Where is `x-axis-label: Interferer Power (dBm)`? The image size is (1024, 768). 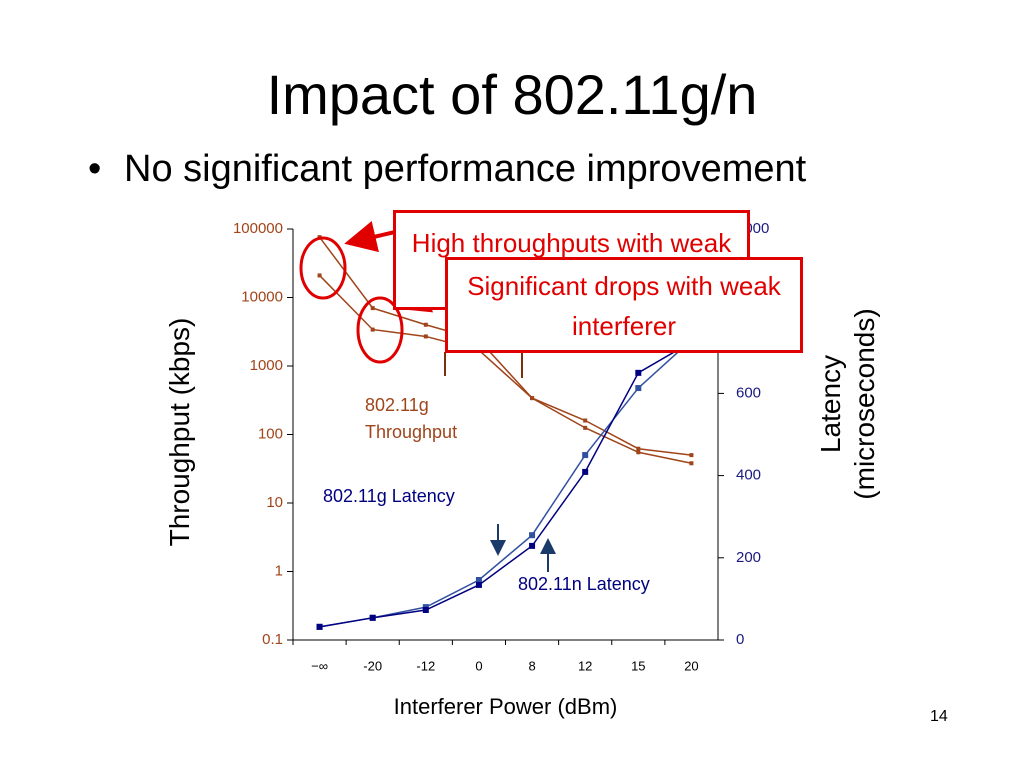
x-axis-label: Interferer Power (dBm) is located at coordinates (505, 706).